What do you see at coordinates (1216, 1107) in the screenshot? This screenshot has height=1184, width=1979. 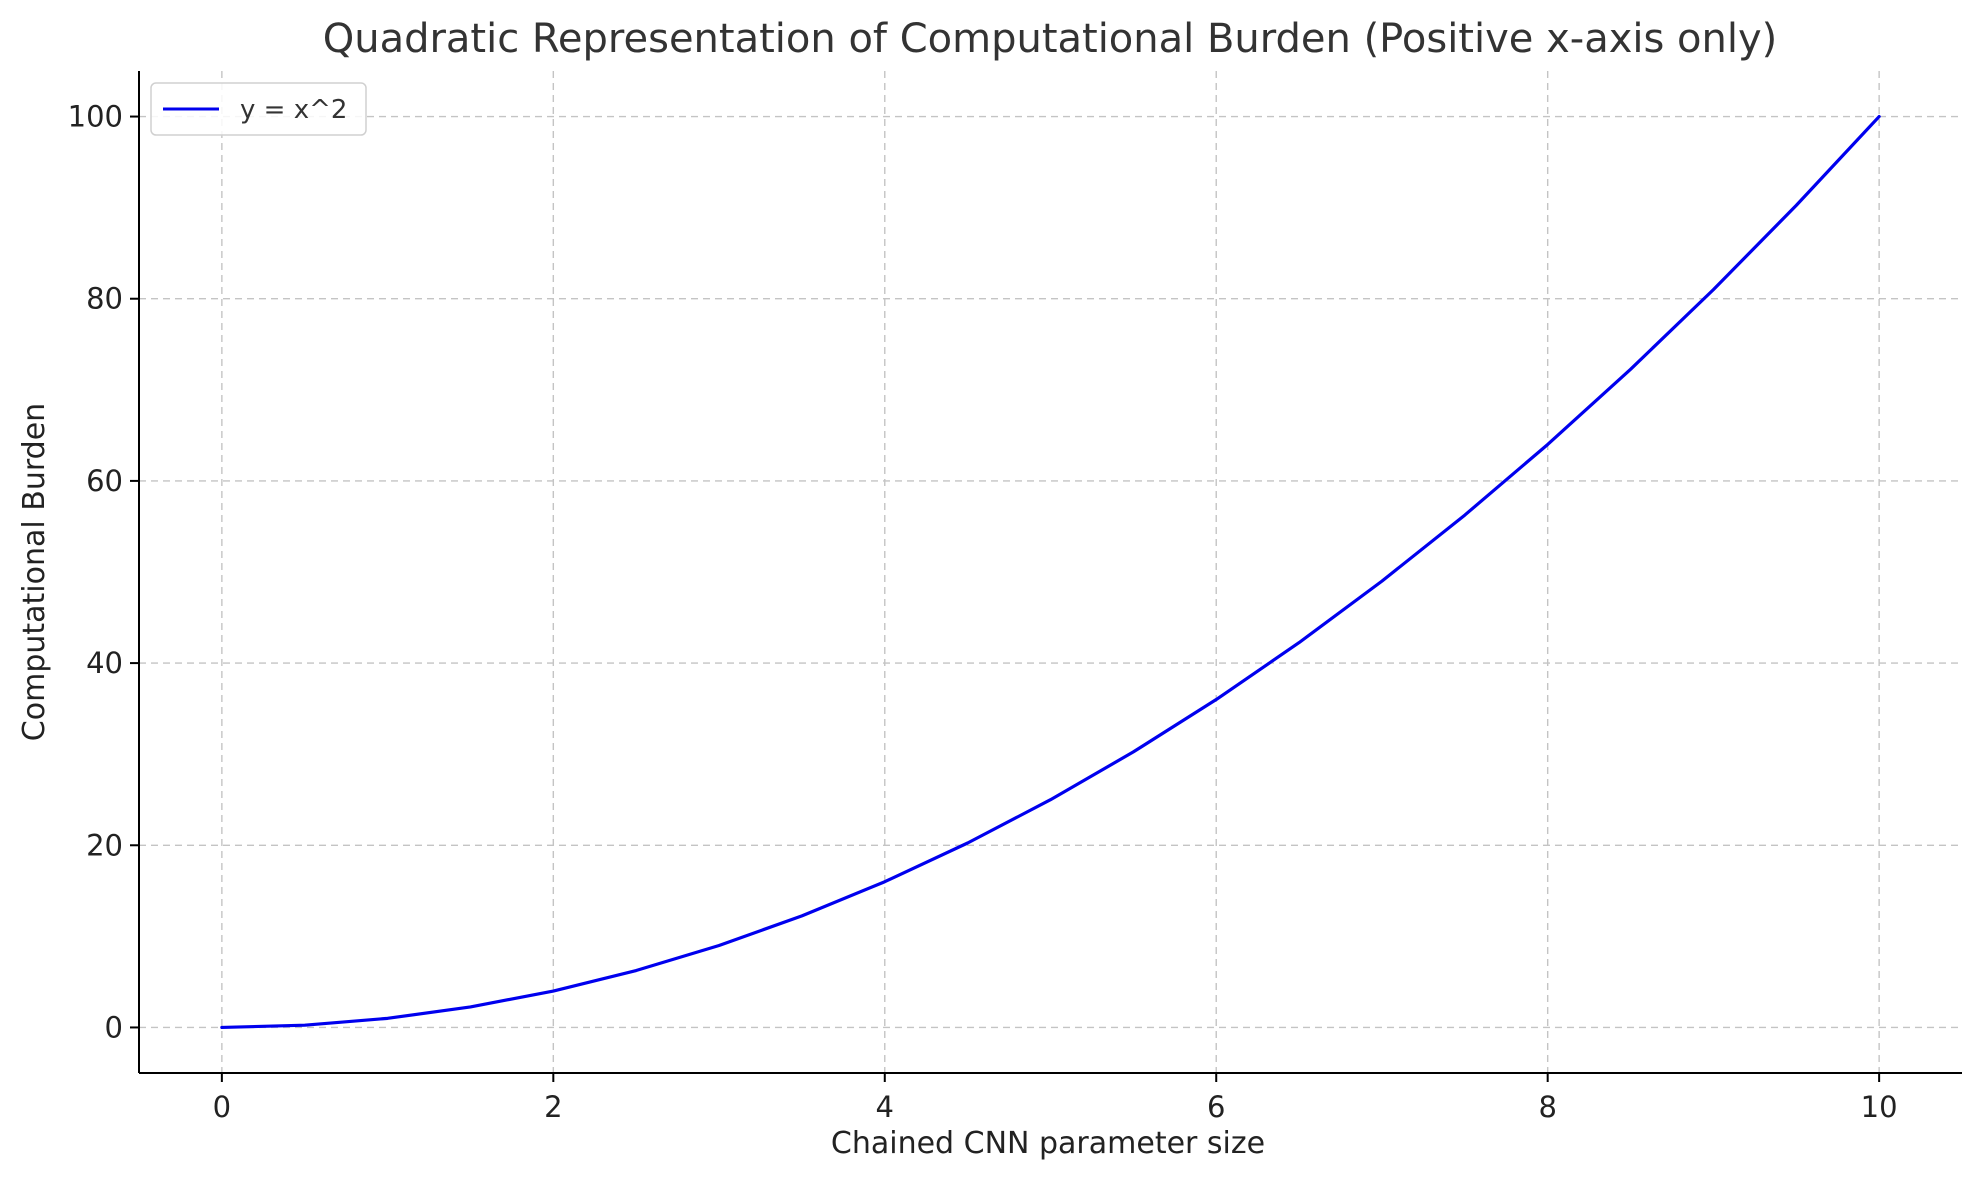 I see `x-tick-label: 6` at bounding box center [1216, 1107].